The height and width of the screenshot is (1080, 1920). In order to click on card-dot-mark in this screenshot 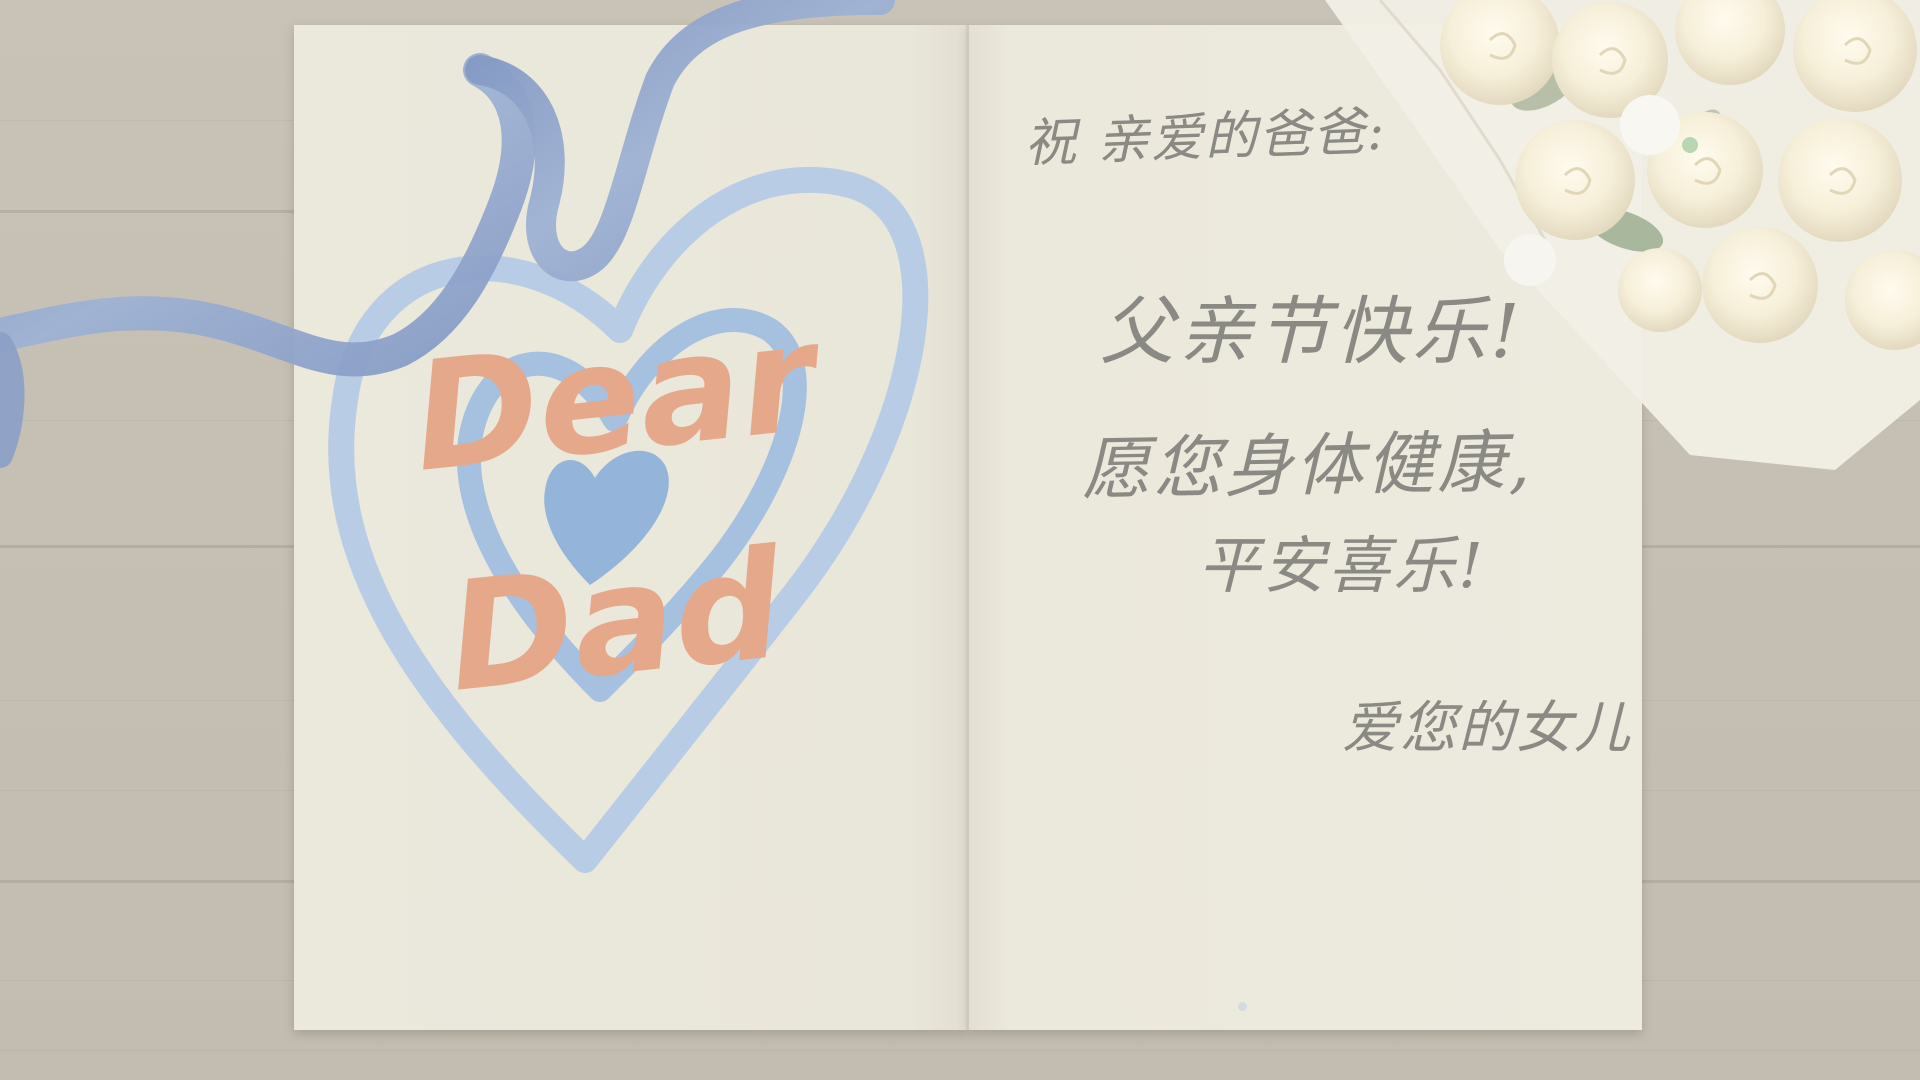, I will do `click(1242, 1006)`.